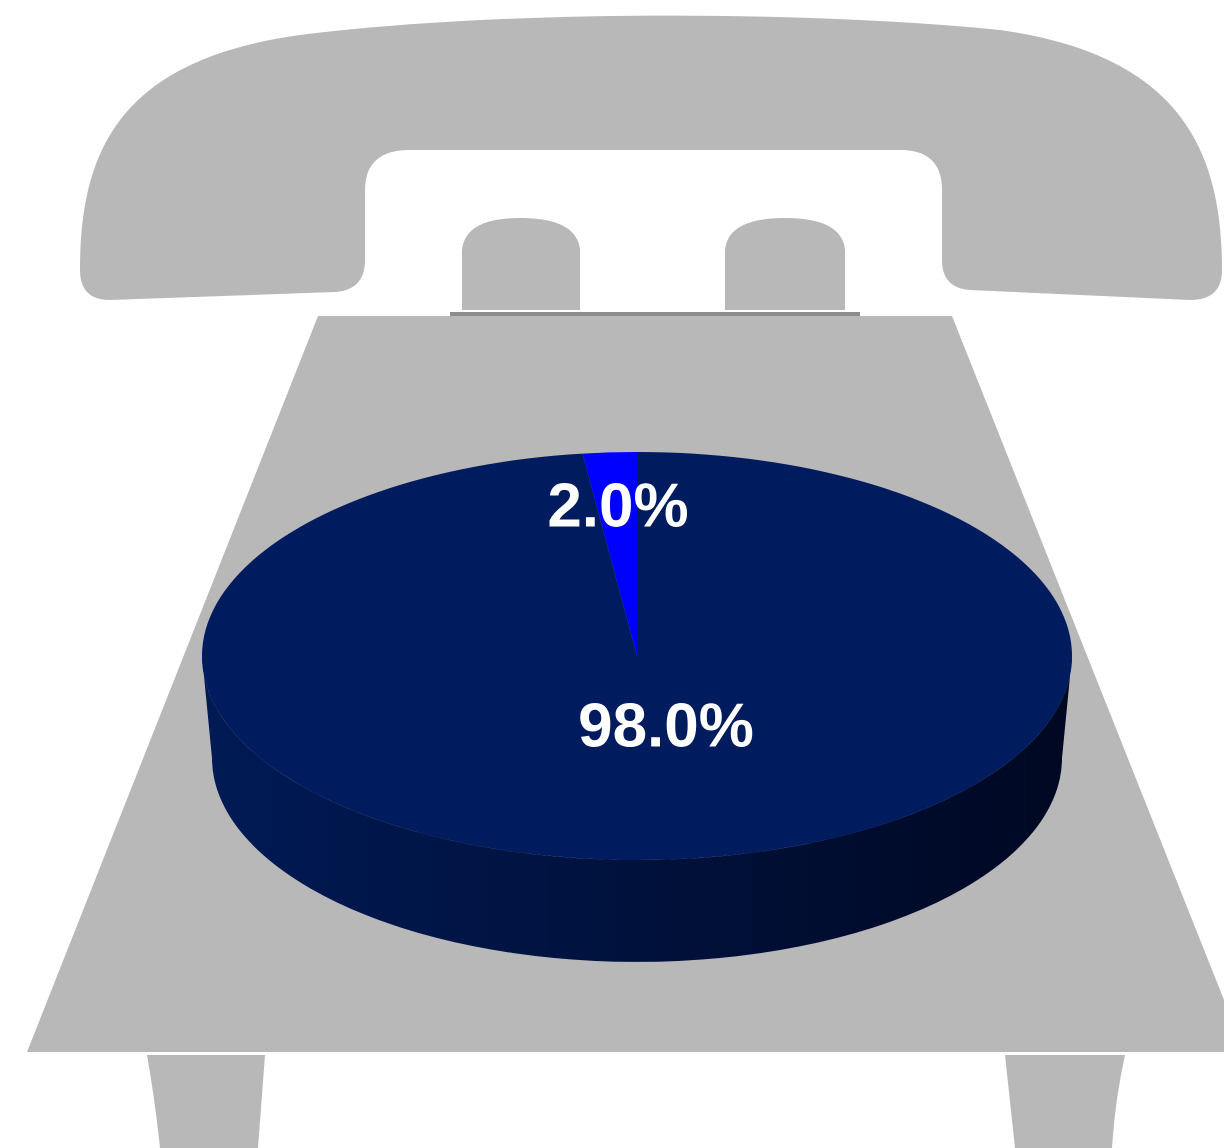  Describe the element at coordinates (617, 505) in the screenshot. I see `data-label: 2.0%` at that location.